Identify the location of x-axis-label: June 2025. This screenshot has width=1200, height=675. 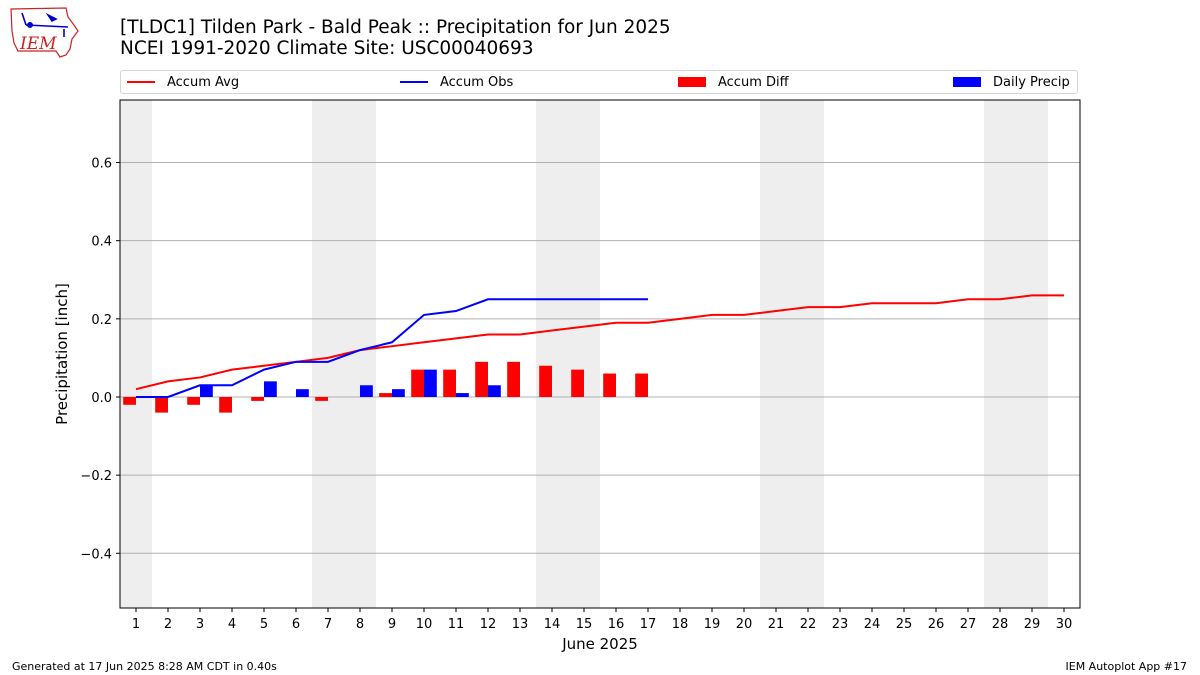
(599, 644).